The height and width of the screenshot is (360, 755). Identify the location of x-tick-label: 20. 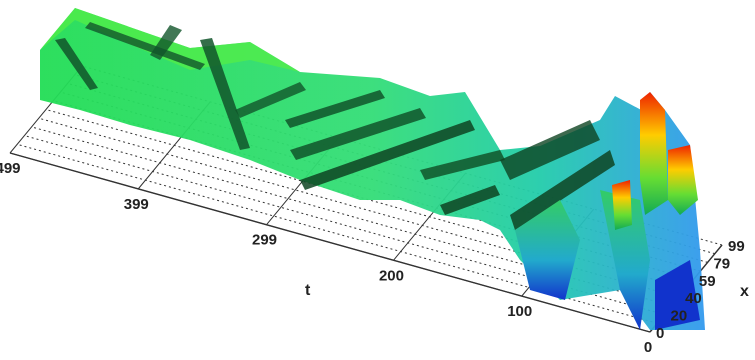
(679, 315).